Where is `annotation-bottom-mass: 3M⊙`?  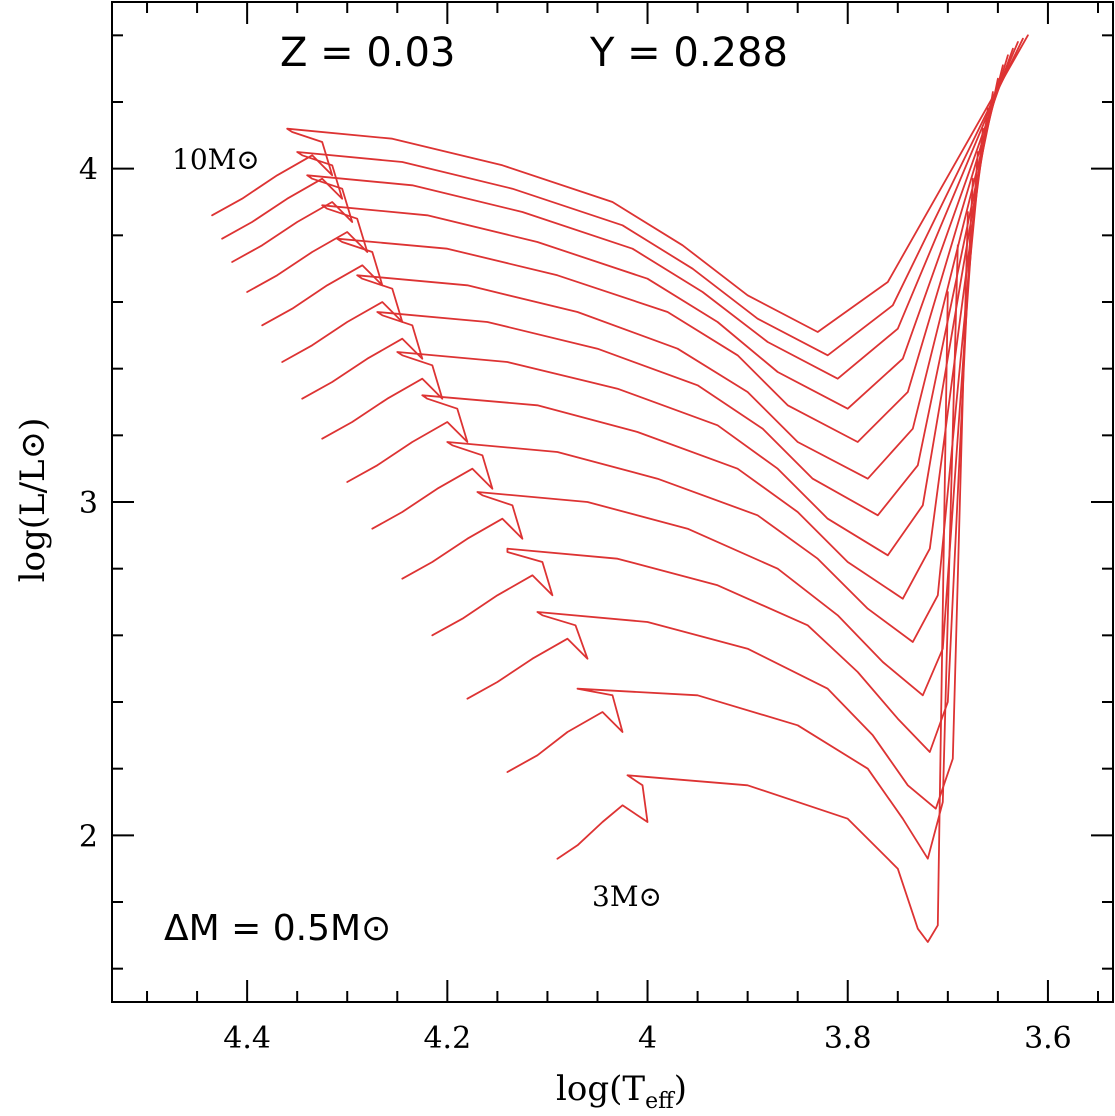 annotation-bottom-mass: 3M⊙ is located at coordinates (627, 896).